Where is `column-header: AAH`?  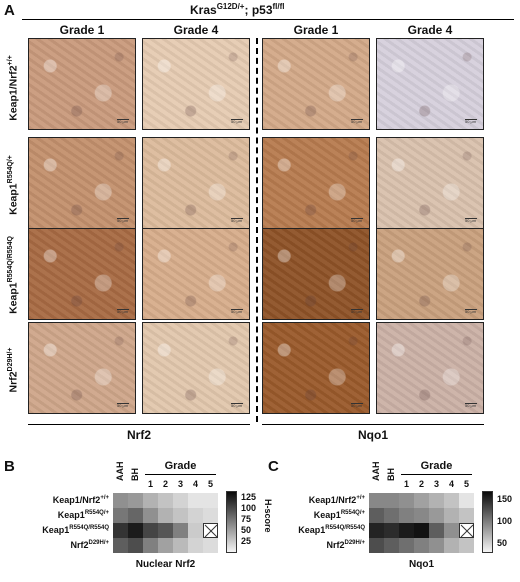 column-header: AAH is located at coordinates (120, 471).